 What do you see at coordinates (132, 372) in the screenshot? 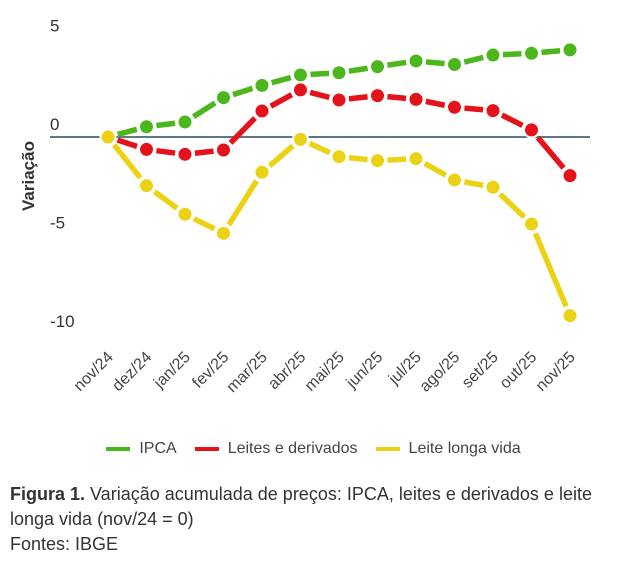
I see `x-tick-label: dez/24` at bounding box center [132, 372].